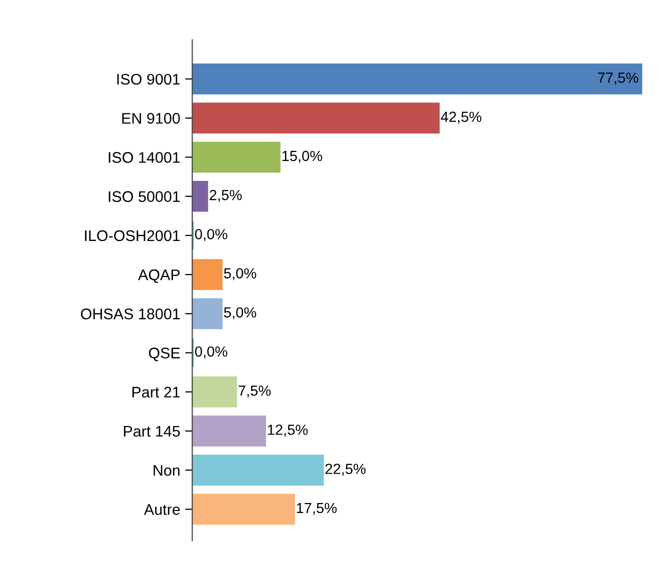 The height and width of the screenshot is (569, 663). I want to click on y-tick-label: QSE, so click(164, 355).